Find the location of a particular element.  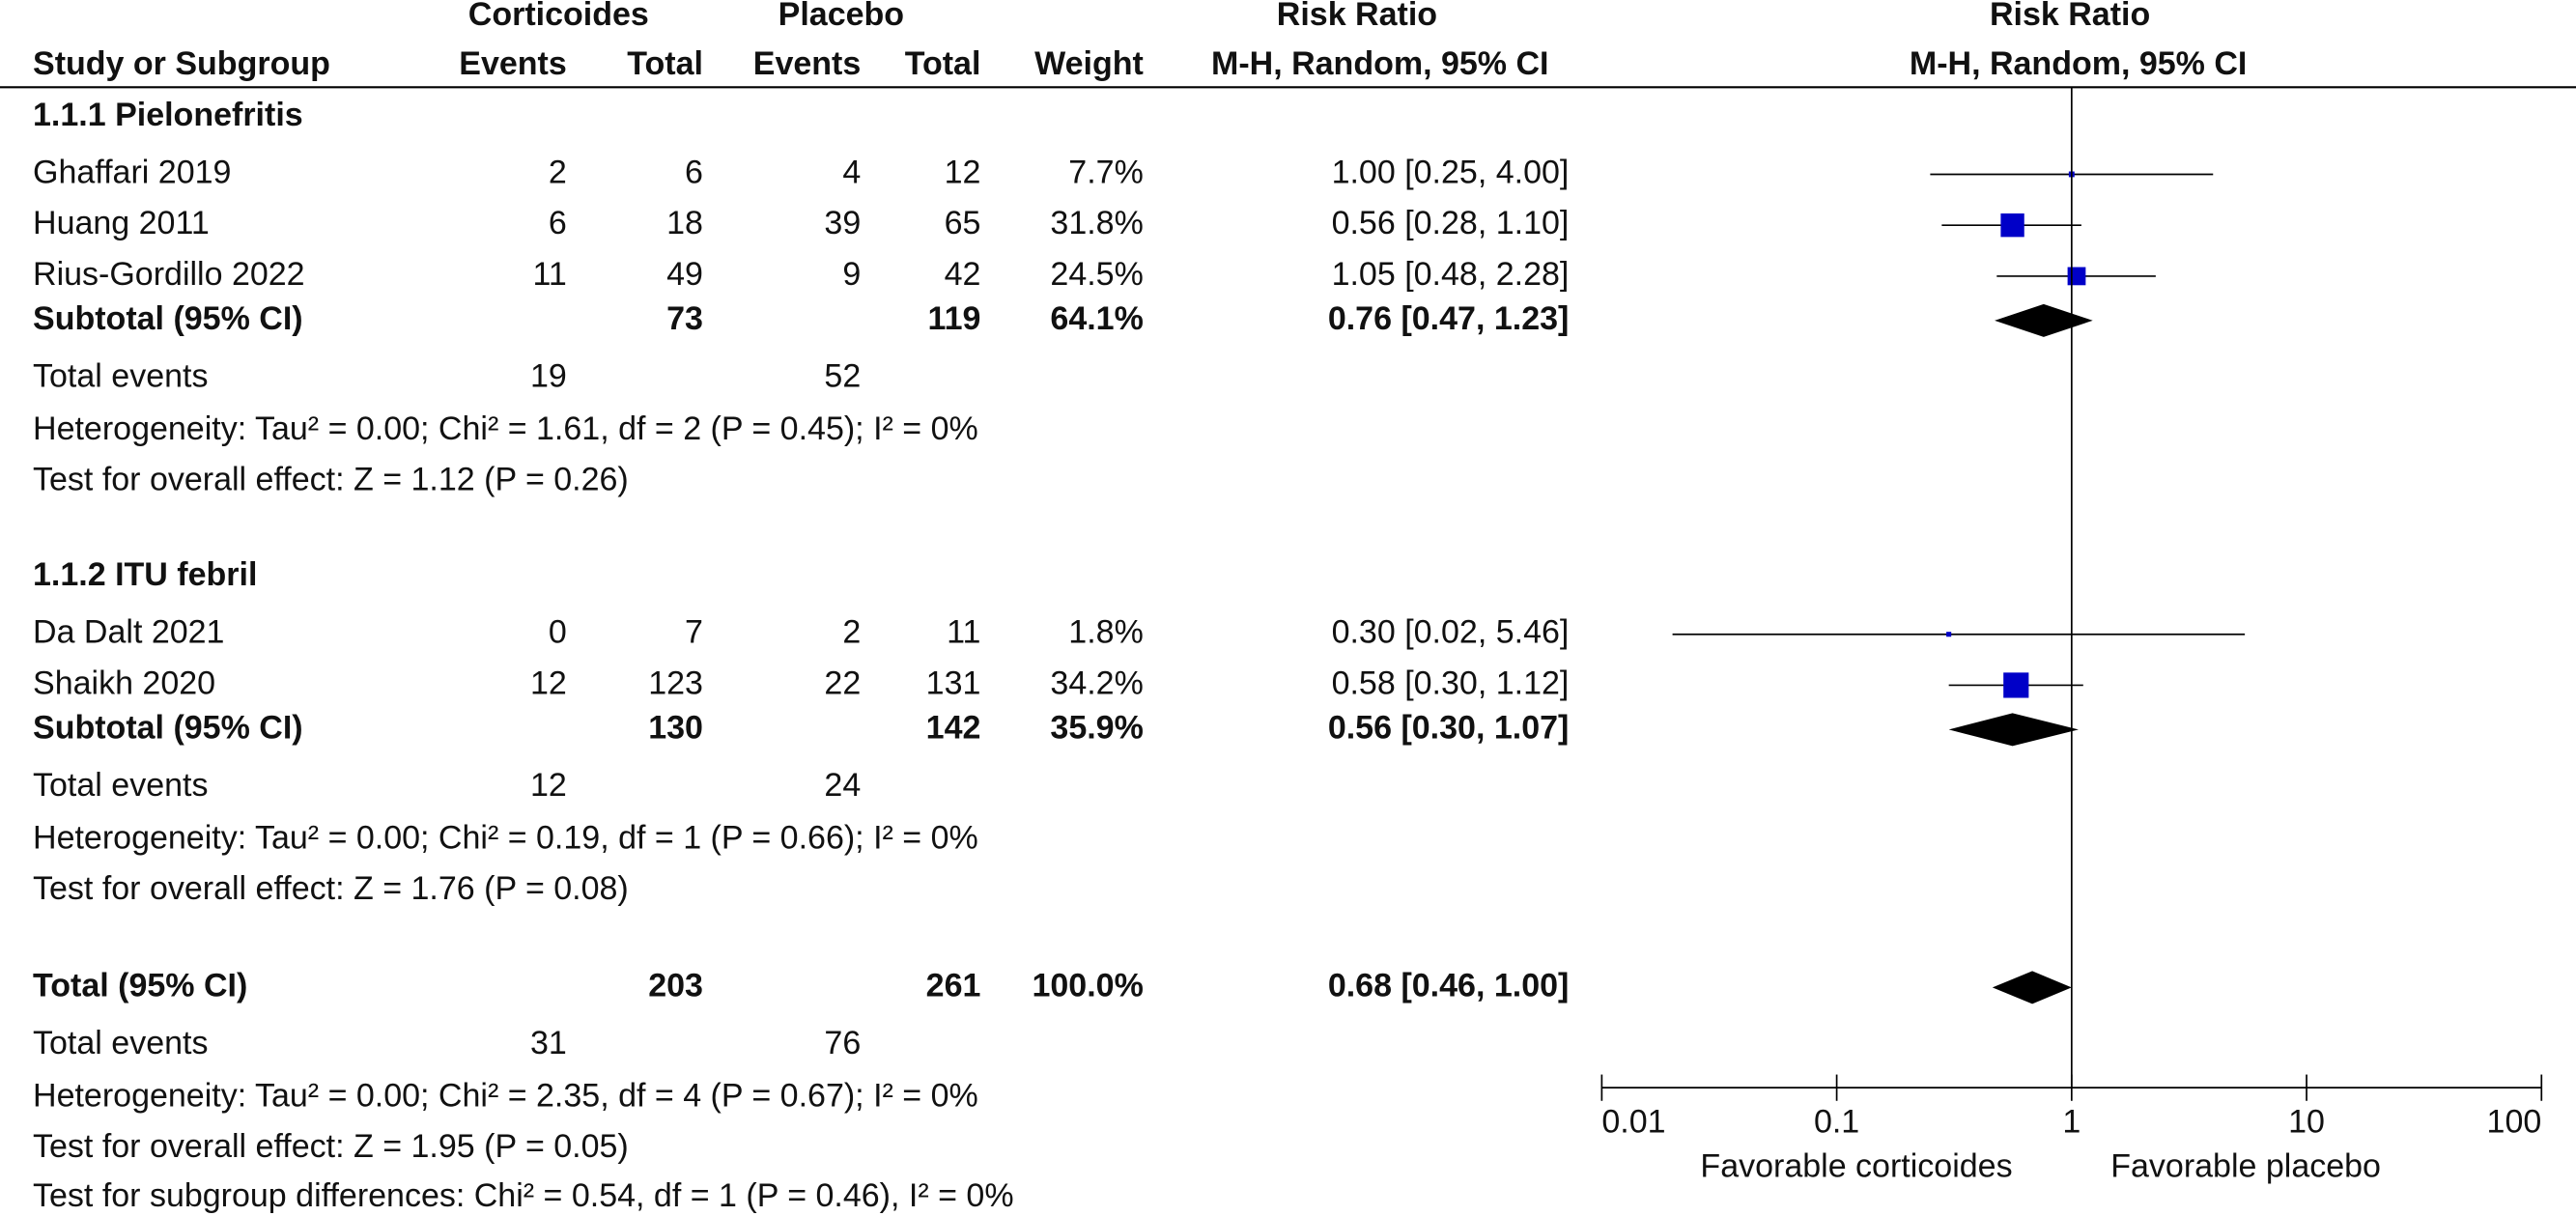

x-label-left: Favorable corticoides is located at coordinates (1856, 1165).